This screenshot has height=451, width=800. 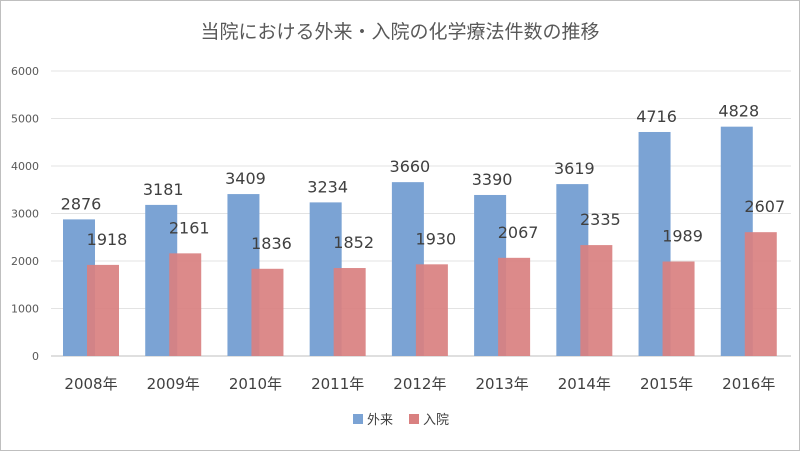 I want to click on x-tick-label: 2014年, so click(x=584, y=384).